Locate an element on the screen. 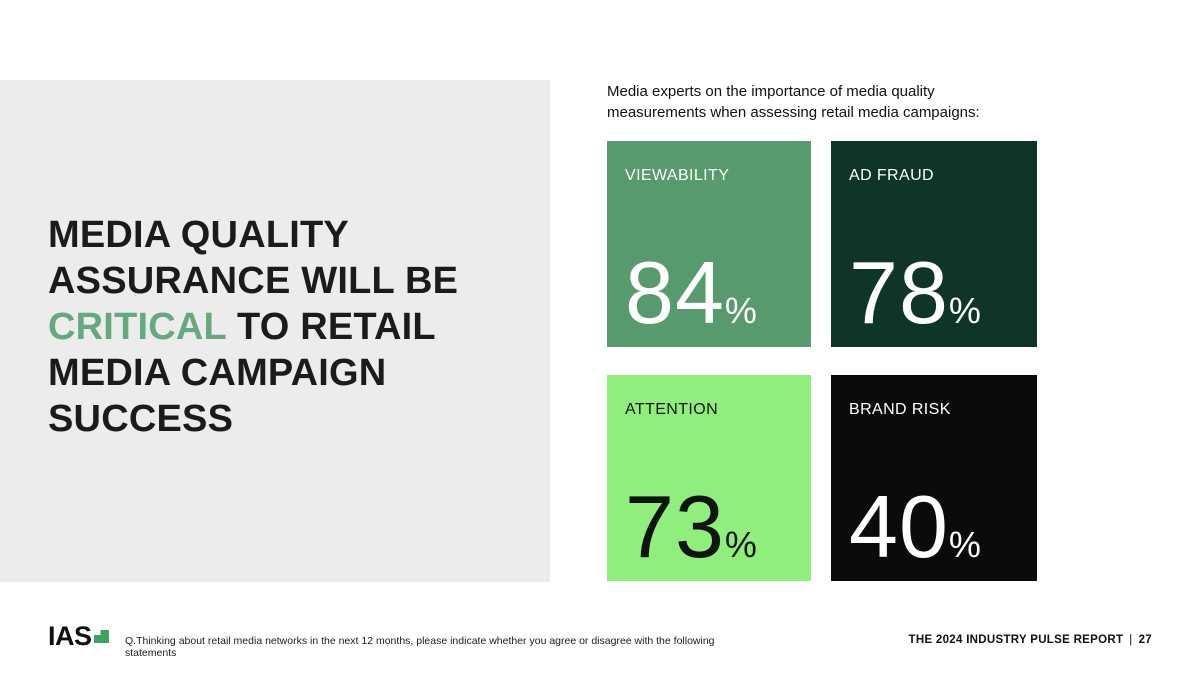 The height and width of the screenshot is (675, 1200). stat-card-value: 78 is located at coordinates (899, 292).